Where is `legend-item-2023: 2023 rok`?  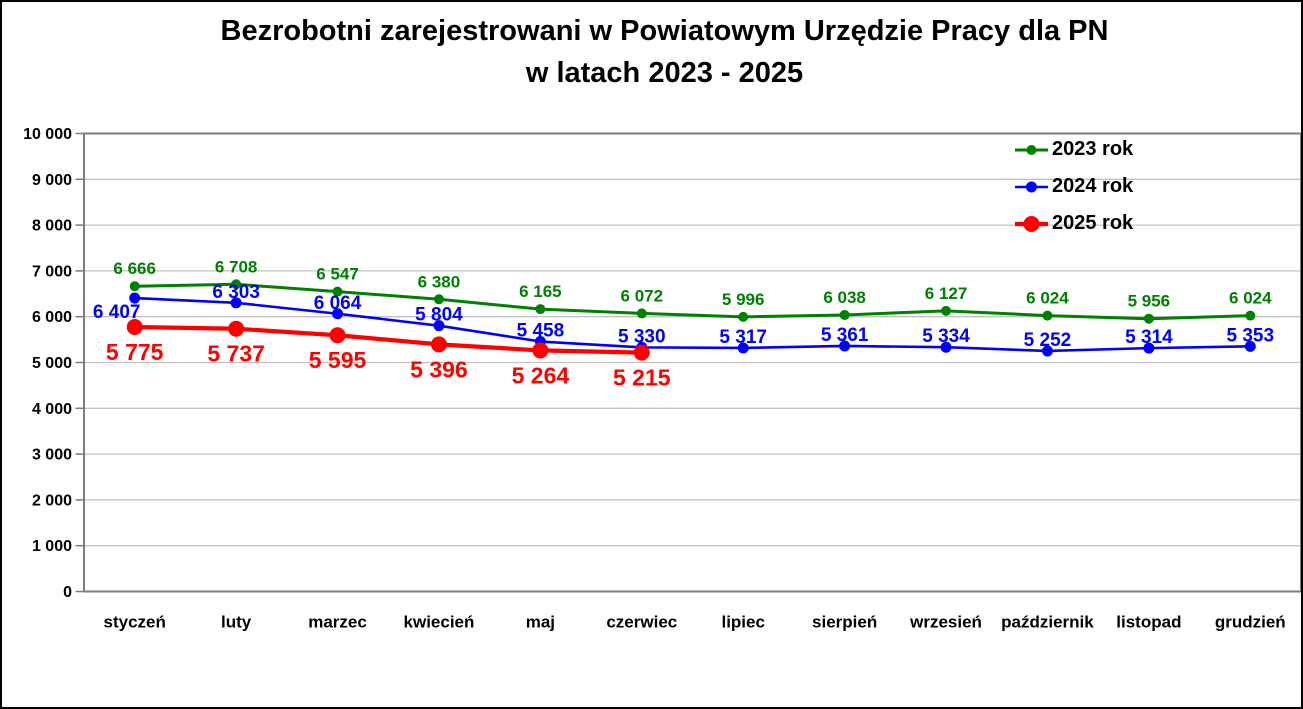
legend-item-2023: 2023 rok is located at coordinates (1074, 149).